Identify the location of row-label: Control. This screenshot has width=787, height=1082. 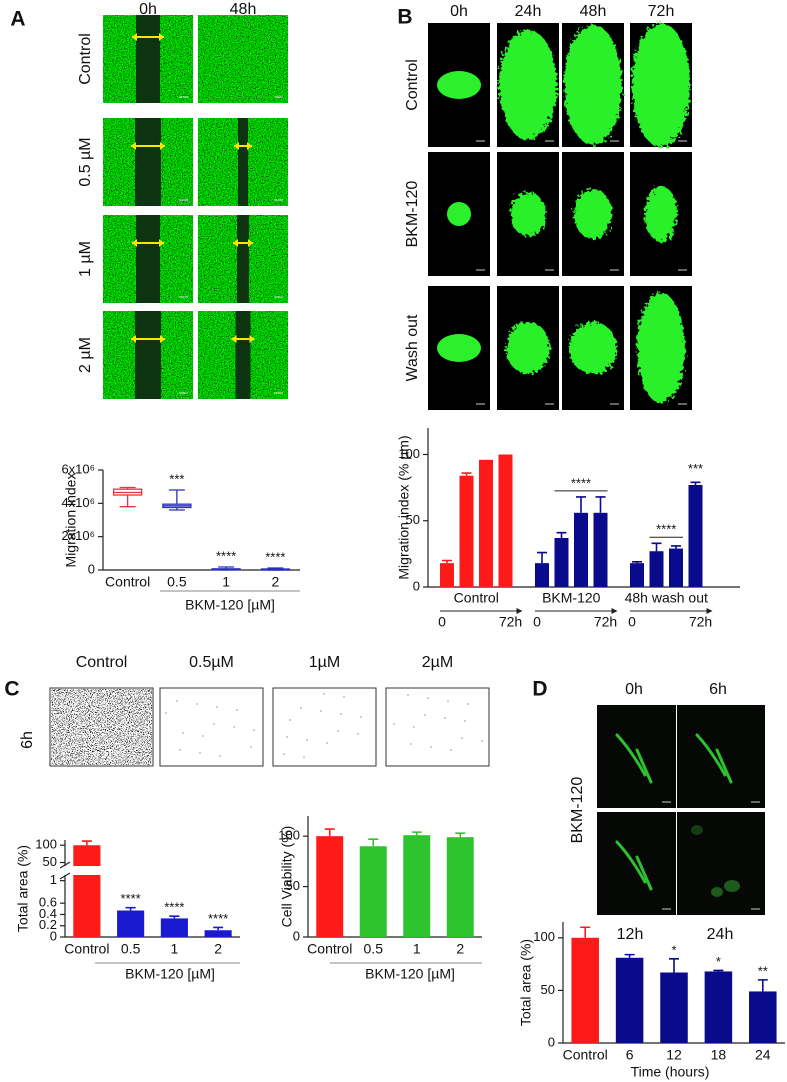
(85, 59).